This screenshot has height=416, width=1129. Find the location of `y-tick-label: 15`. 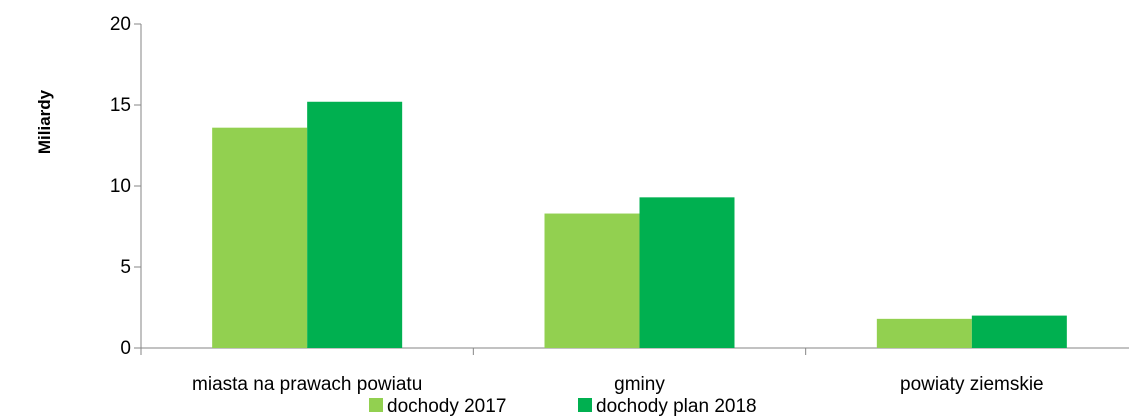

y-tick-label: 15 is located at coordinates (120, 105).